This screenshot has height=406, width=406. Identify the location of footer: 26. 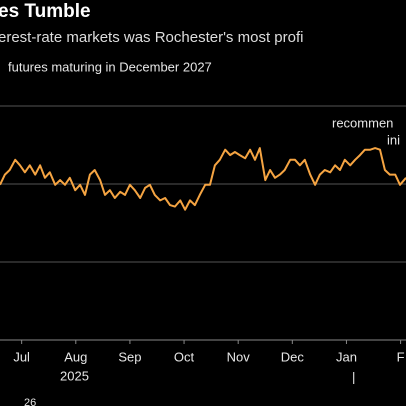
(30, 401).